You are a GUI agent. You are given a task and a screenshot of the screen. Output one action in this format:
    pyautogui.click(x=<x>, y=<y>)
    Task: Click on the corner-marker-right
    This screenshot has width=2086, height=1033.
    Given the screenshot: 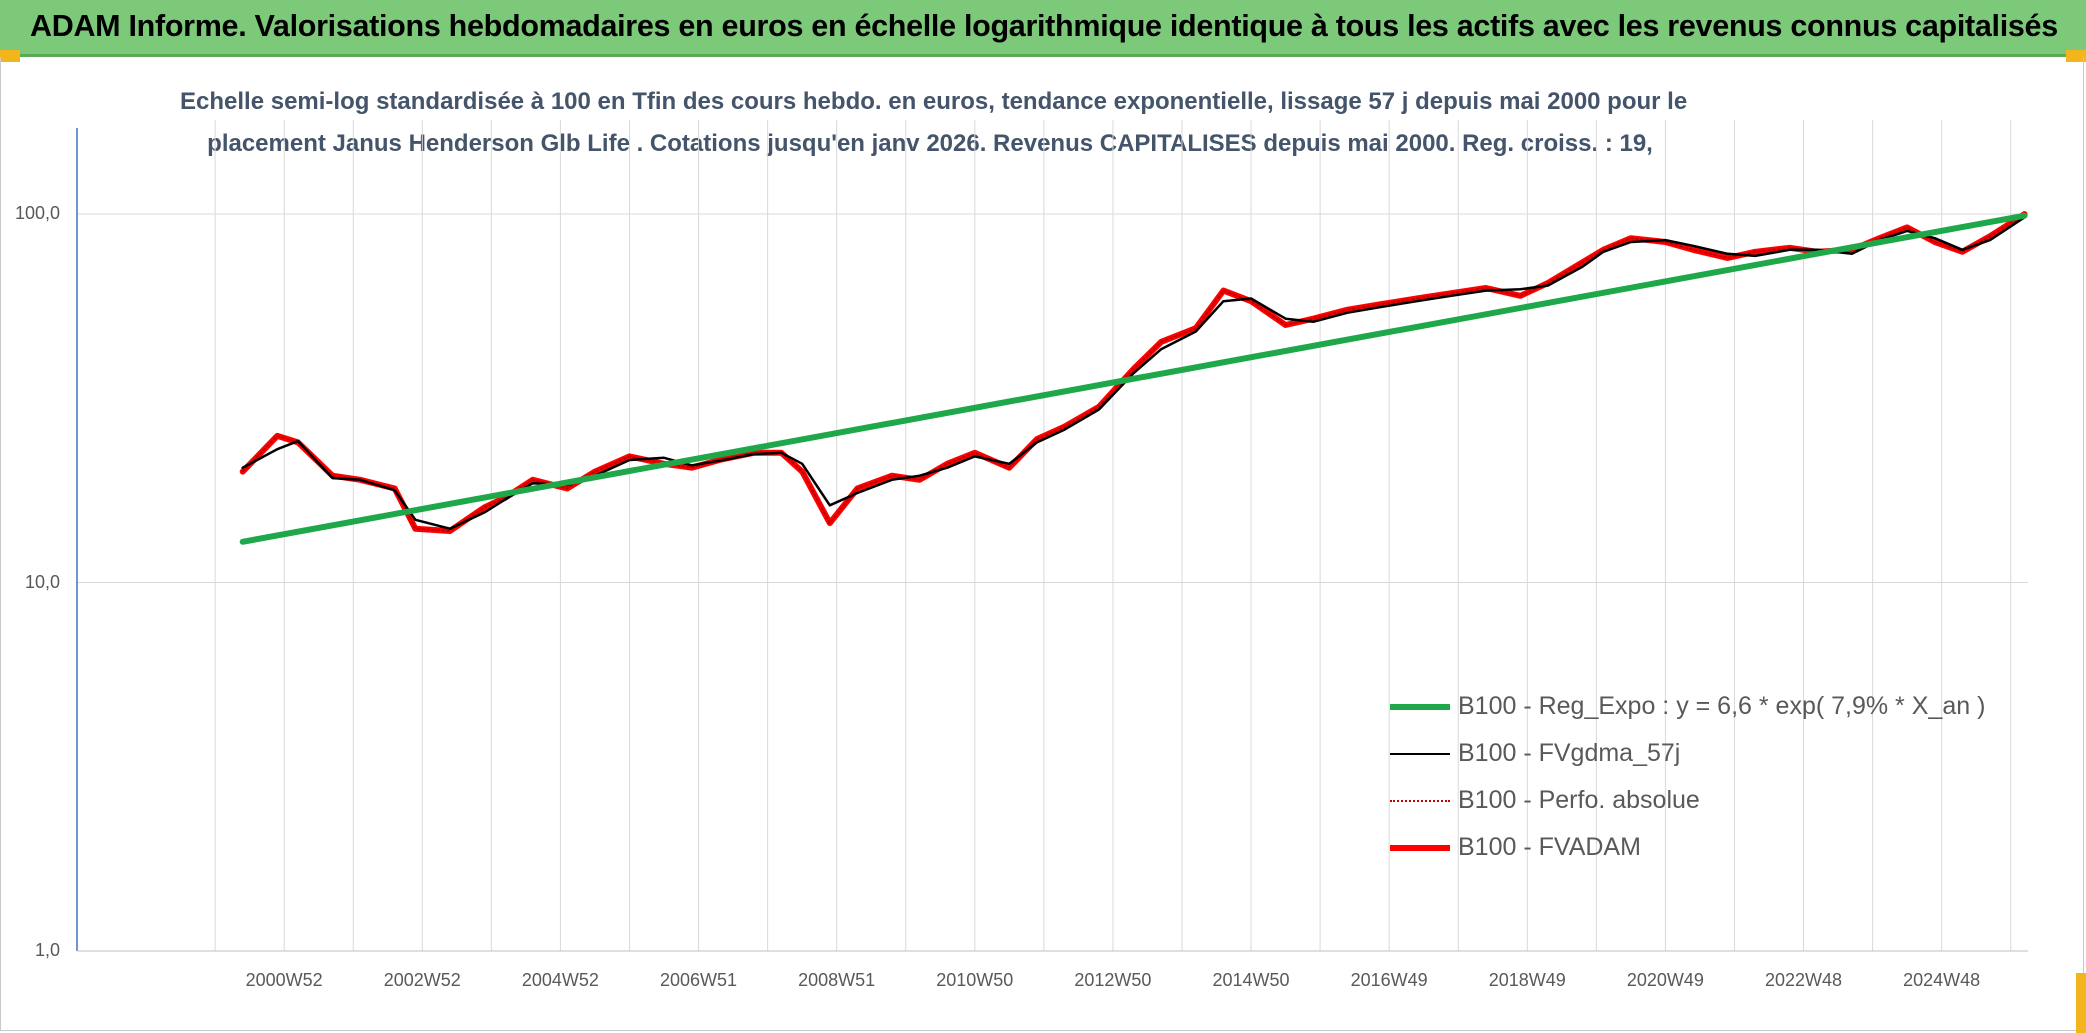 What is the action you would take?
    pyautogui.click(x=2076, y=56)
    